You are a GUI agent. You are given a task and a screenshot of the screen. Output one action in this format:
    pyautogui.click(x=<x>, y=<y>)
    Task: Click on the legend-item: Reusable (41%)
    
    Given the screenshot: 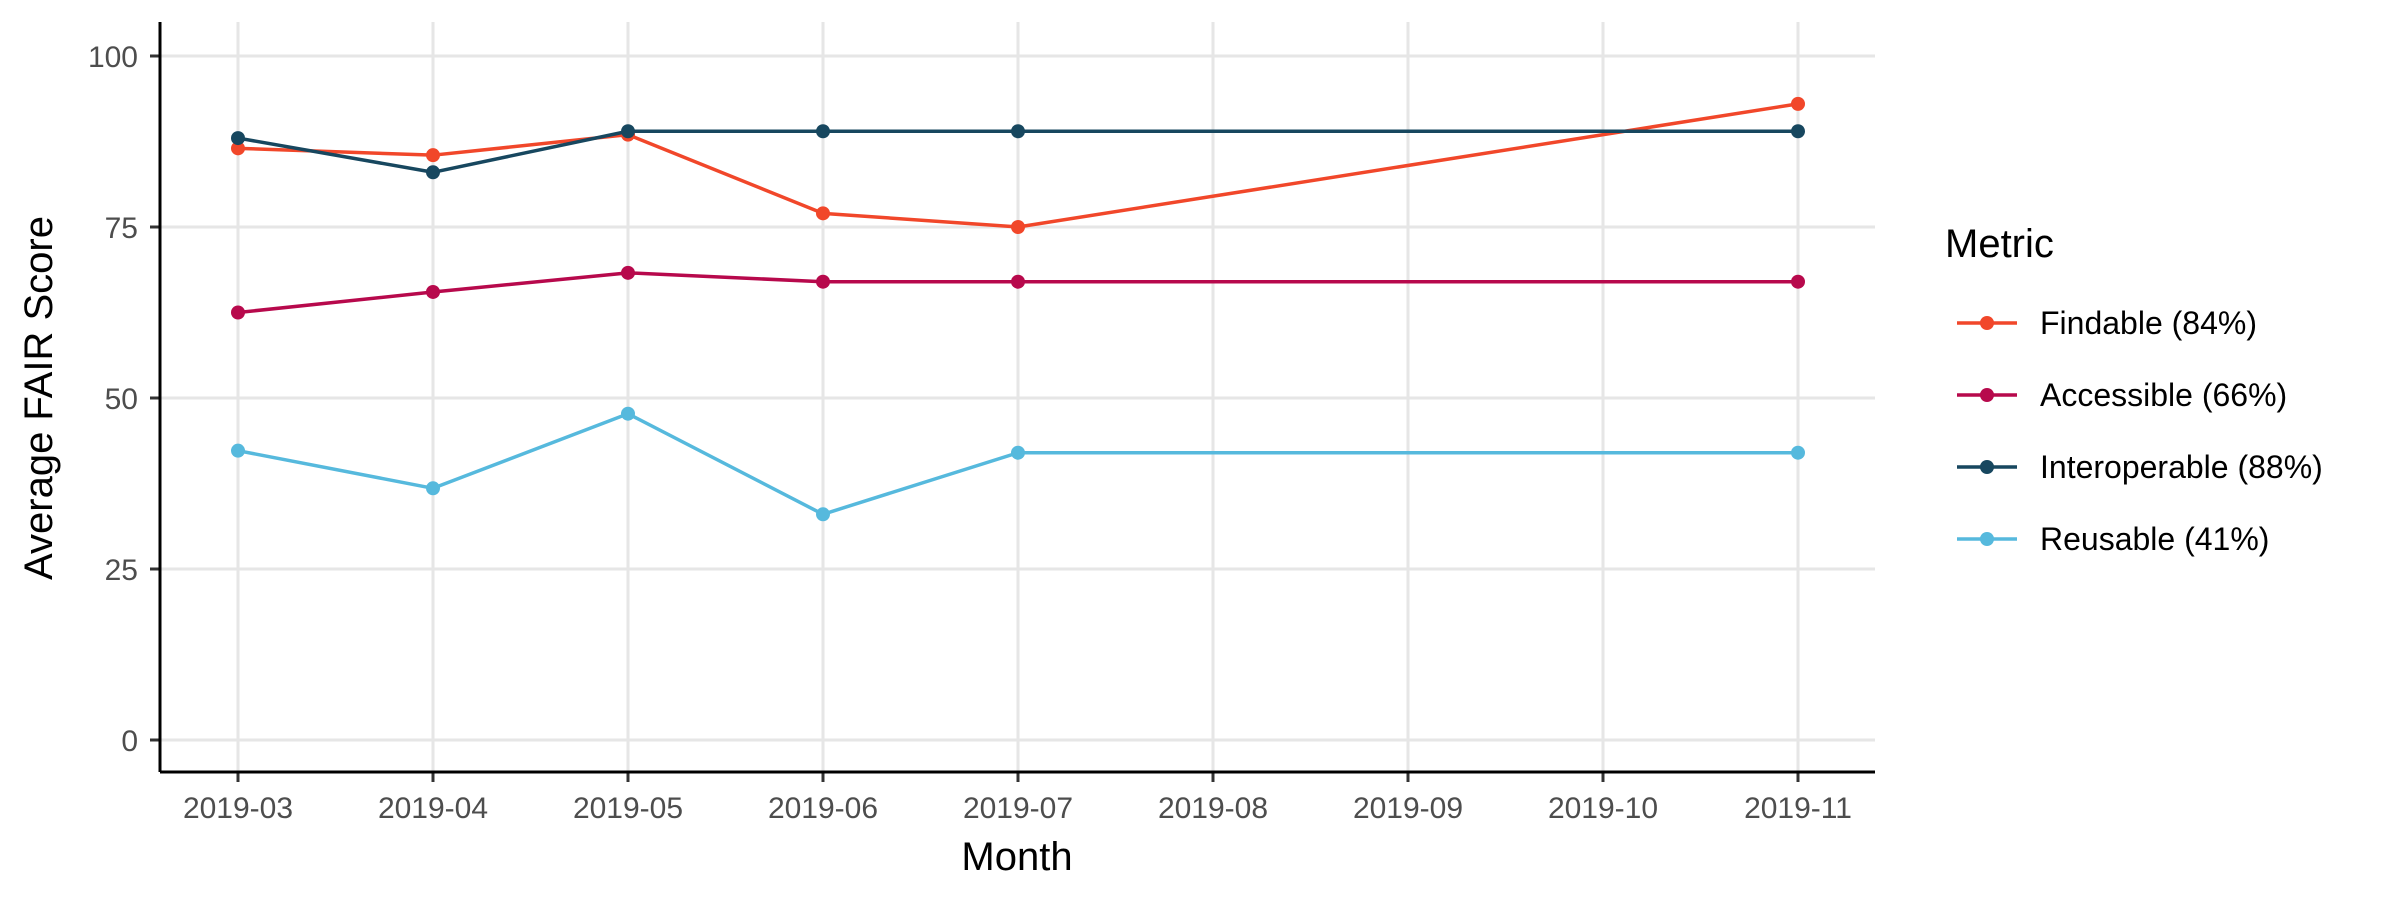 What is the action you would take?
    pyautogui.click(x=2113, y=539)
    